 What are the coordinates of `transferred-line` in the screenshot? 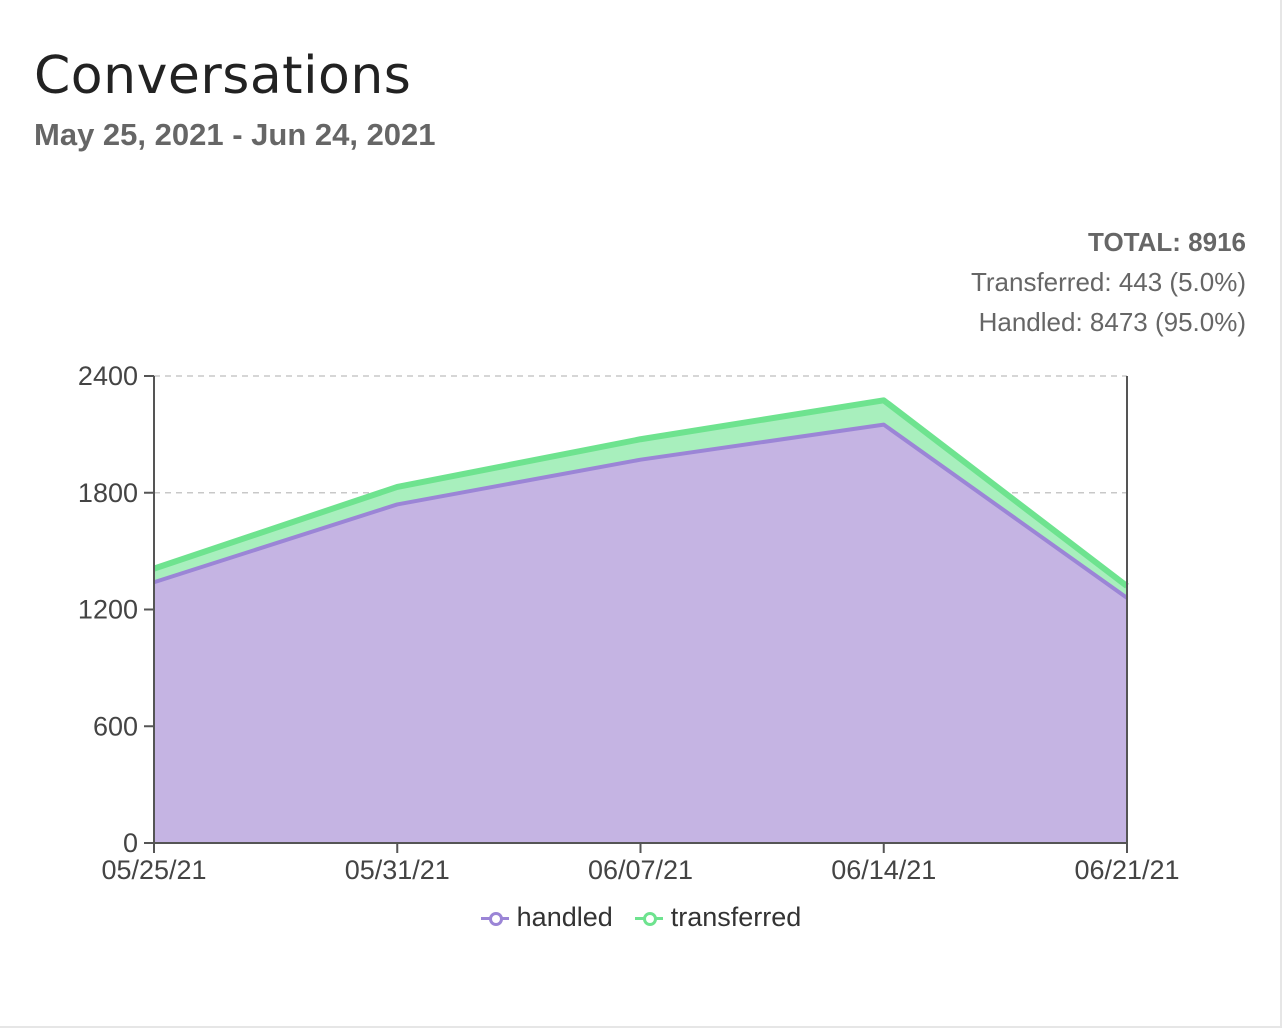 It's located at (641, 493).